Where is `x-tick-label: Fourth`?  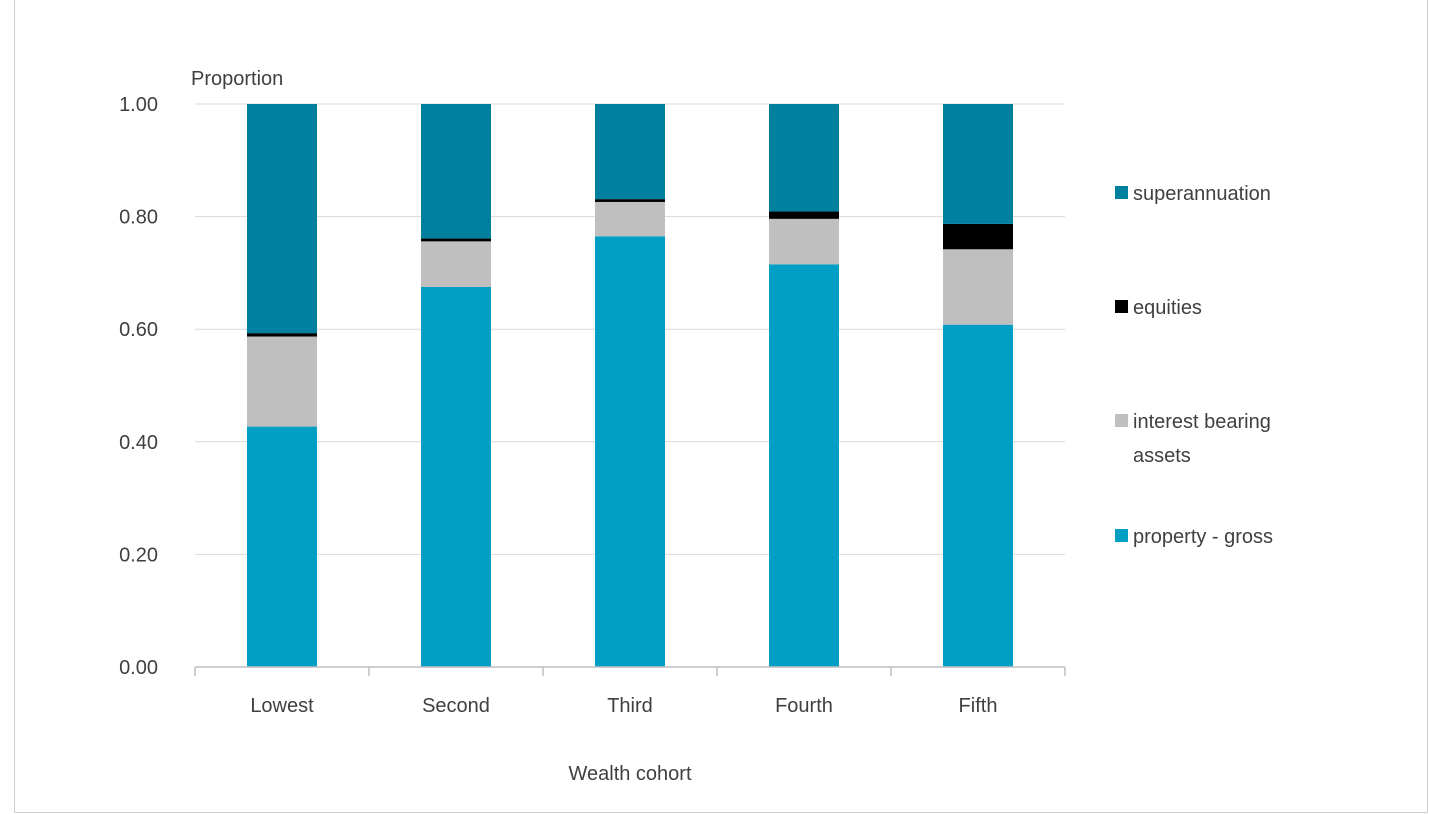
x-tick-label: Fourth is located at coordinates (804, 706).